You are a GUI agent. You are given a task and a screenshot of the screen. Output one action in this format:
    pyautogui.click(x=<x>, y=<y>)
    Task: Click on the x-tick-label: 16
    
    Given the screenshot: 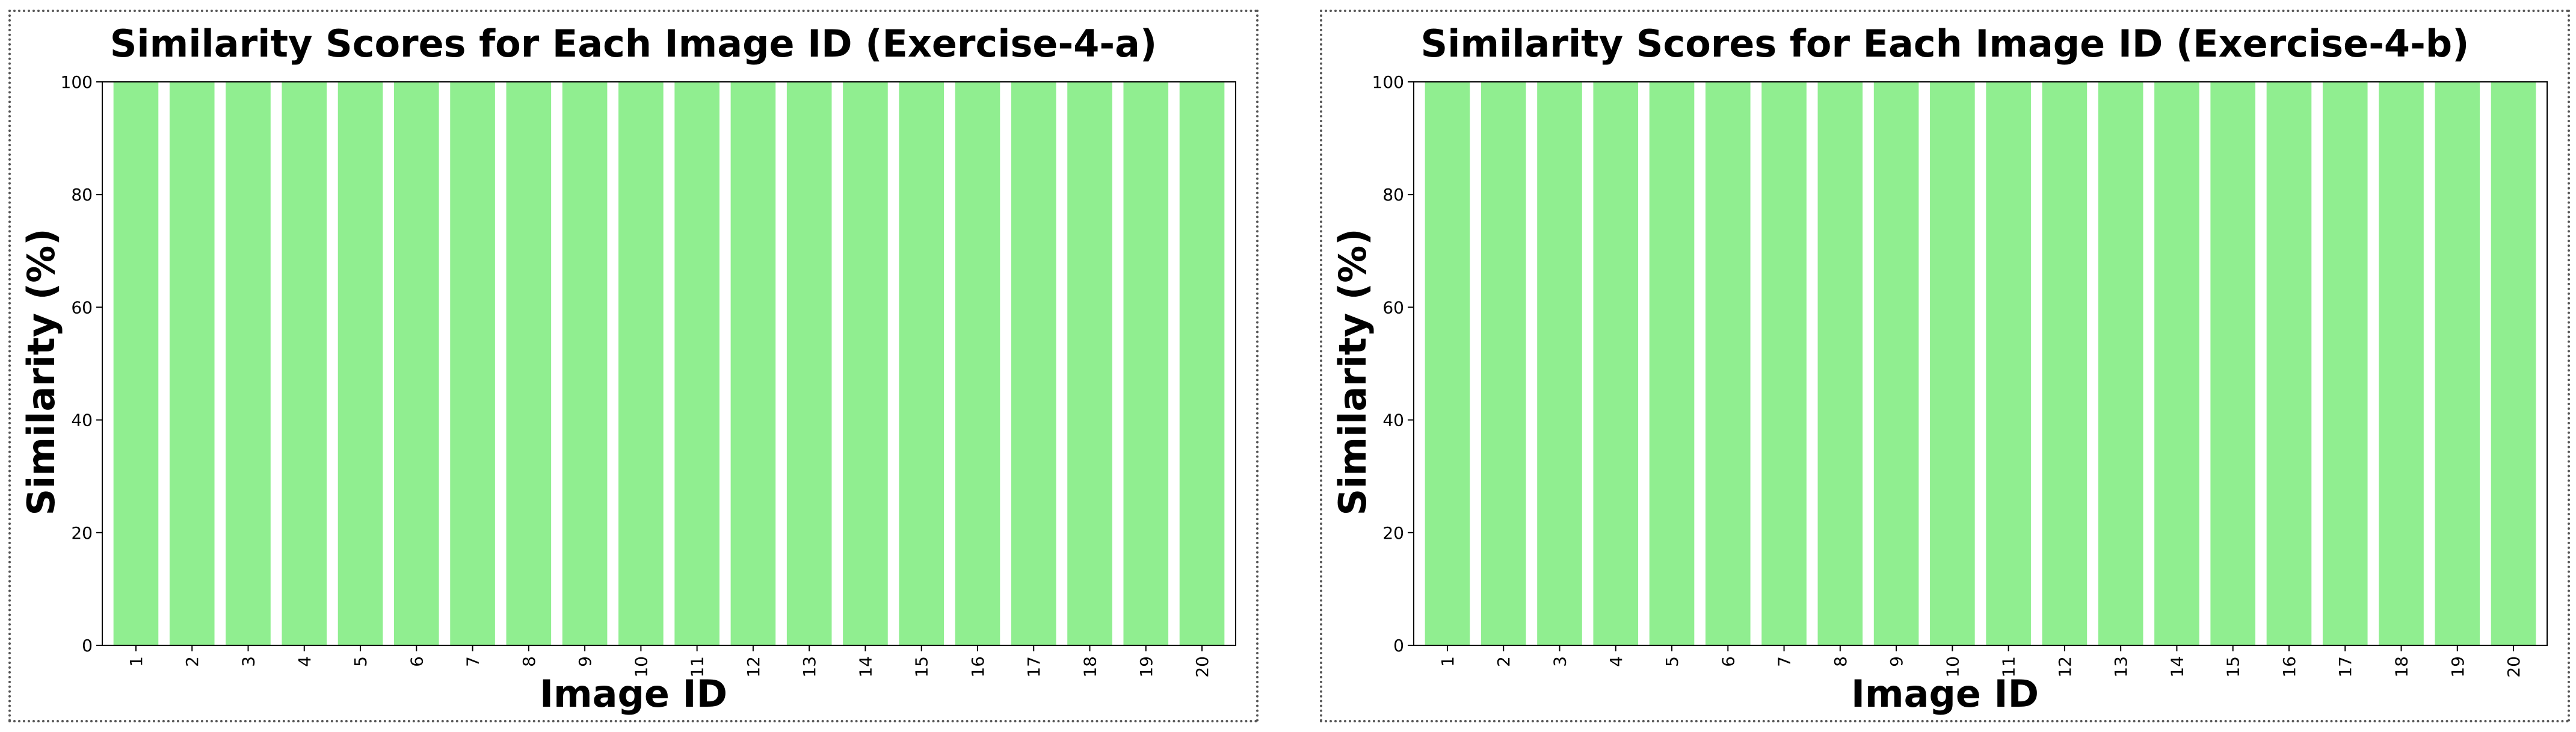 What is the action you would take?
    pyautogui.click(x=978, y=667)
    